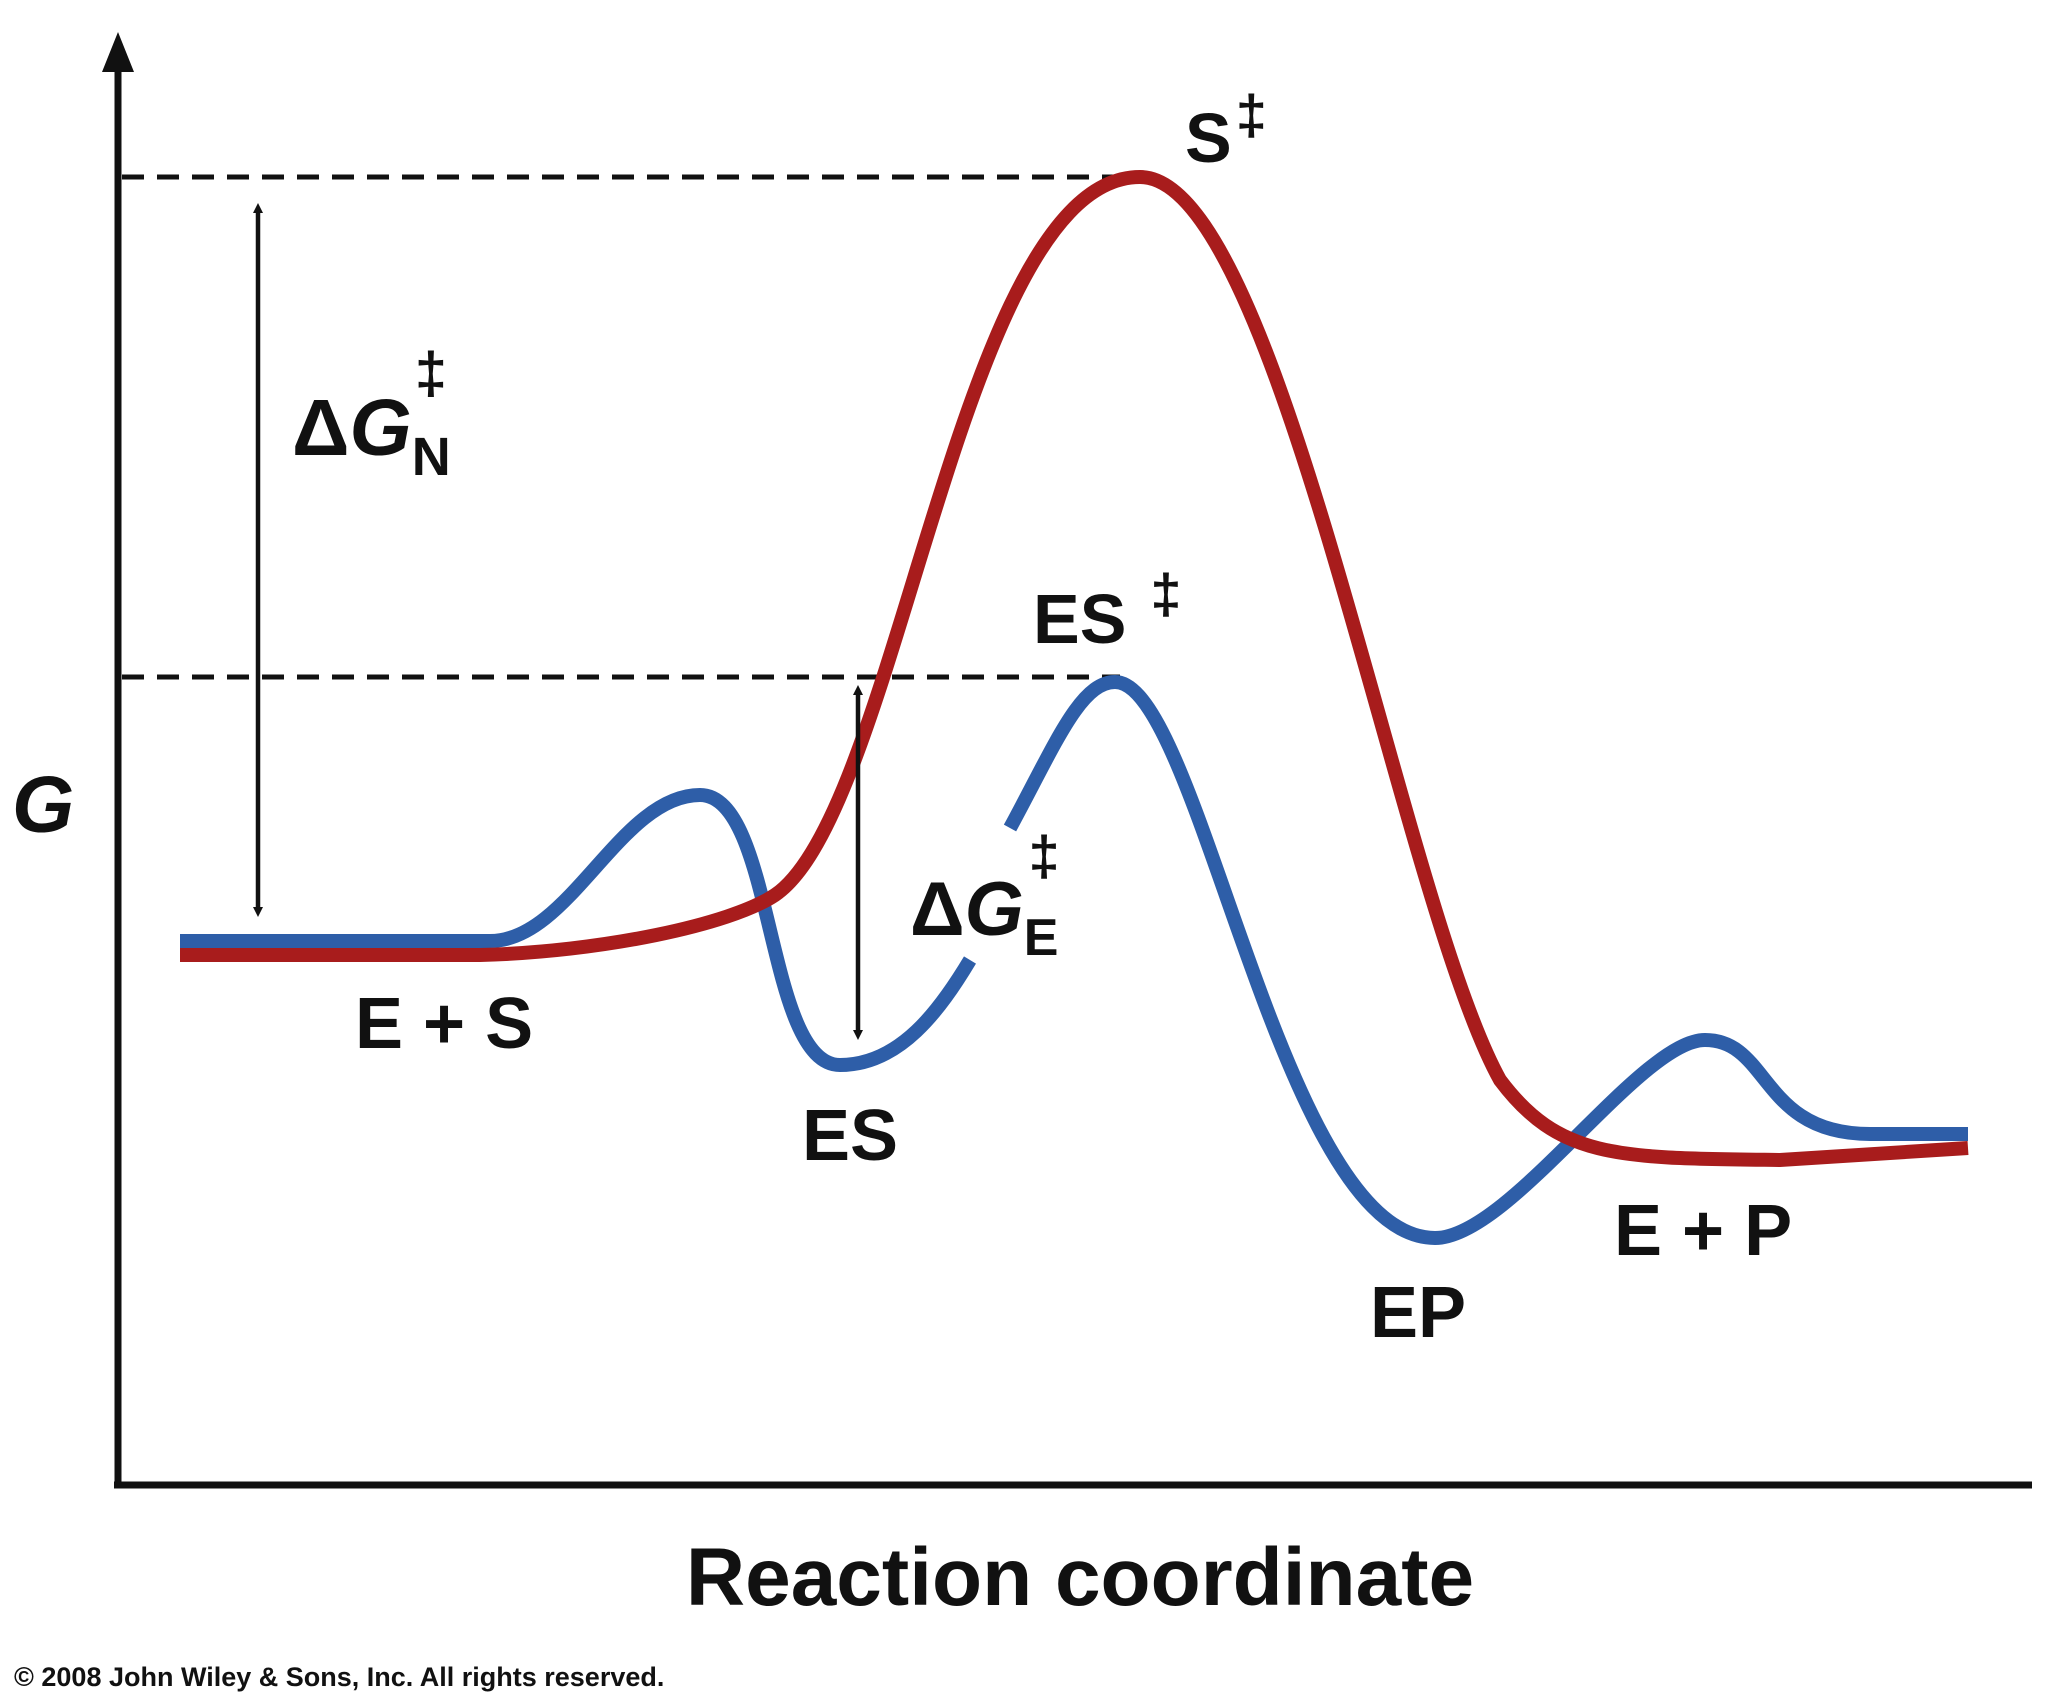 Image resolution: width=2046 pixels, height=1697 pixels. What do you see at coordinates (1165, 593) in the screenshot?
I see `es-ts-label-sup: ‡` at bounding box center [1165, 593].